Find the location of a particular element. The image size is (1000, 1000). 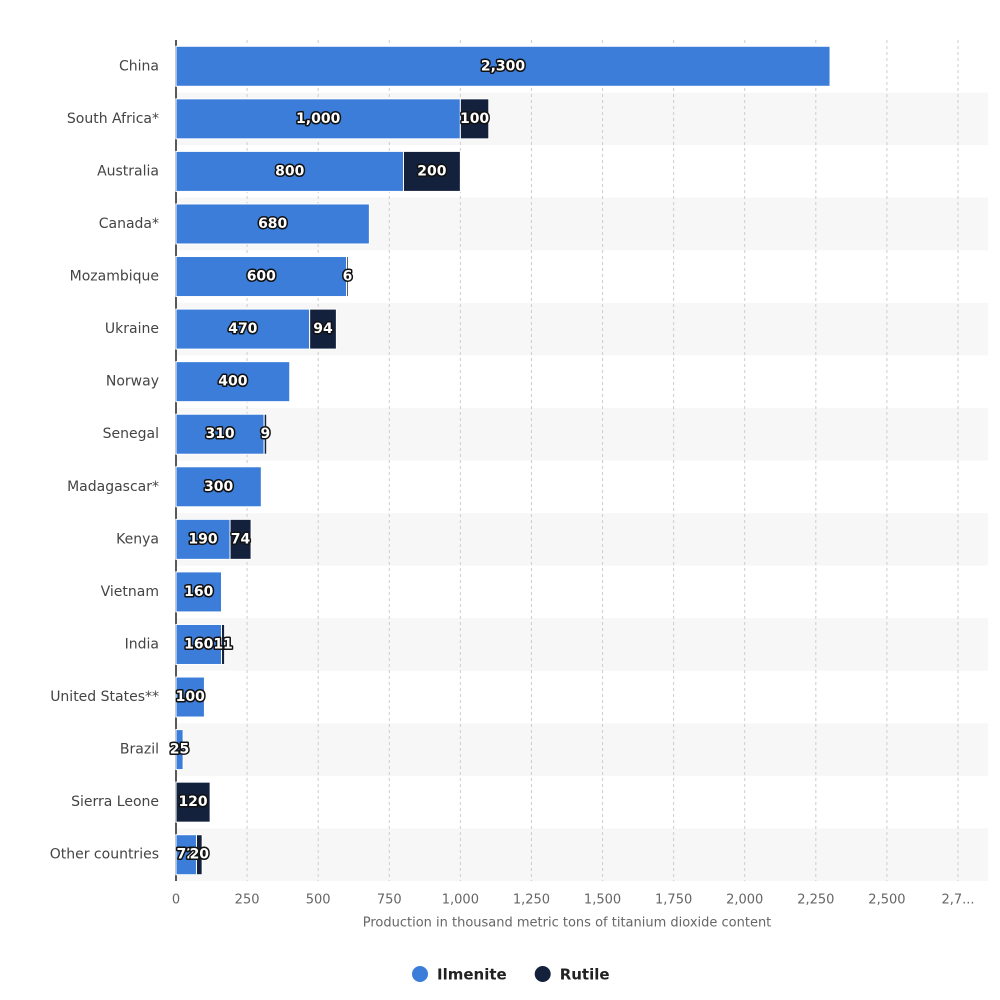

y-tick-label: Madagascar* is located at coordinates (113, 487).